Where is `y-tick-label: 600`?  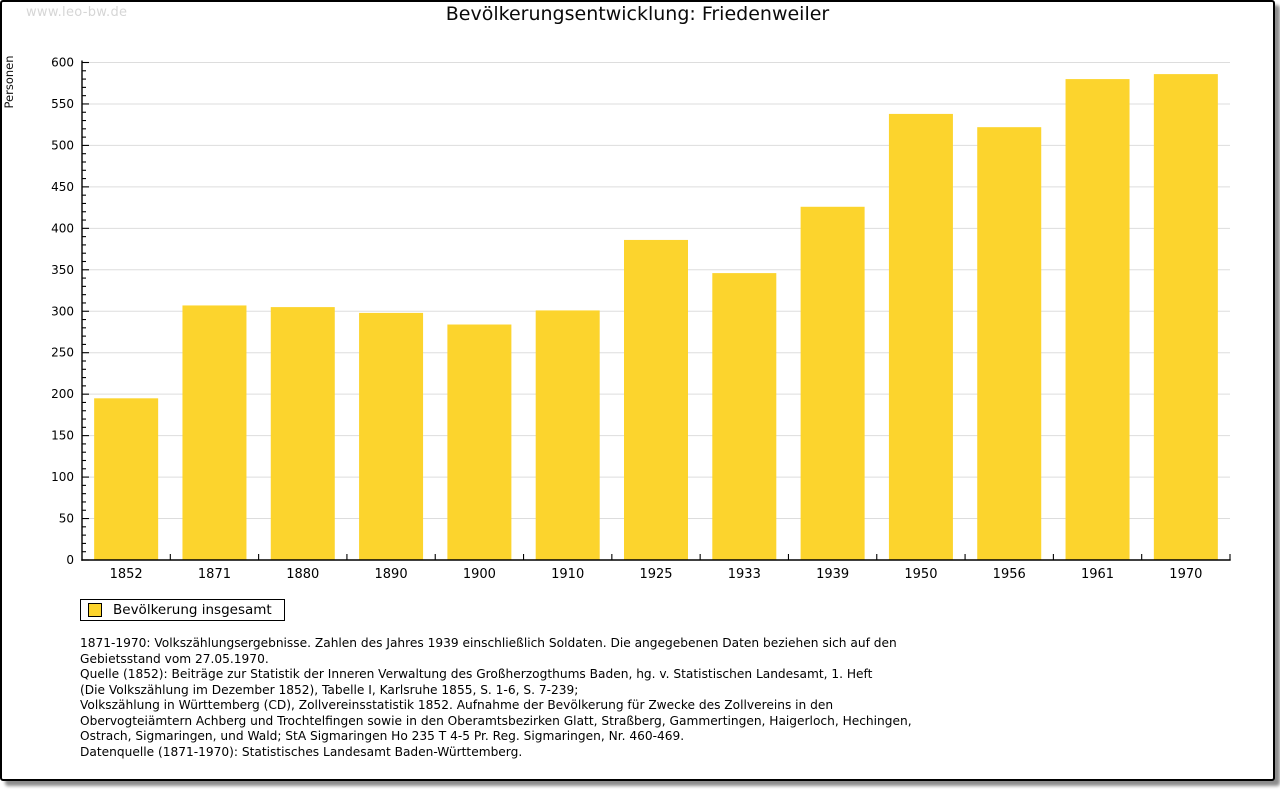
y-tick-label: 600 is located at coordinates (62, 63).